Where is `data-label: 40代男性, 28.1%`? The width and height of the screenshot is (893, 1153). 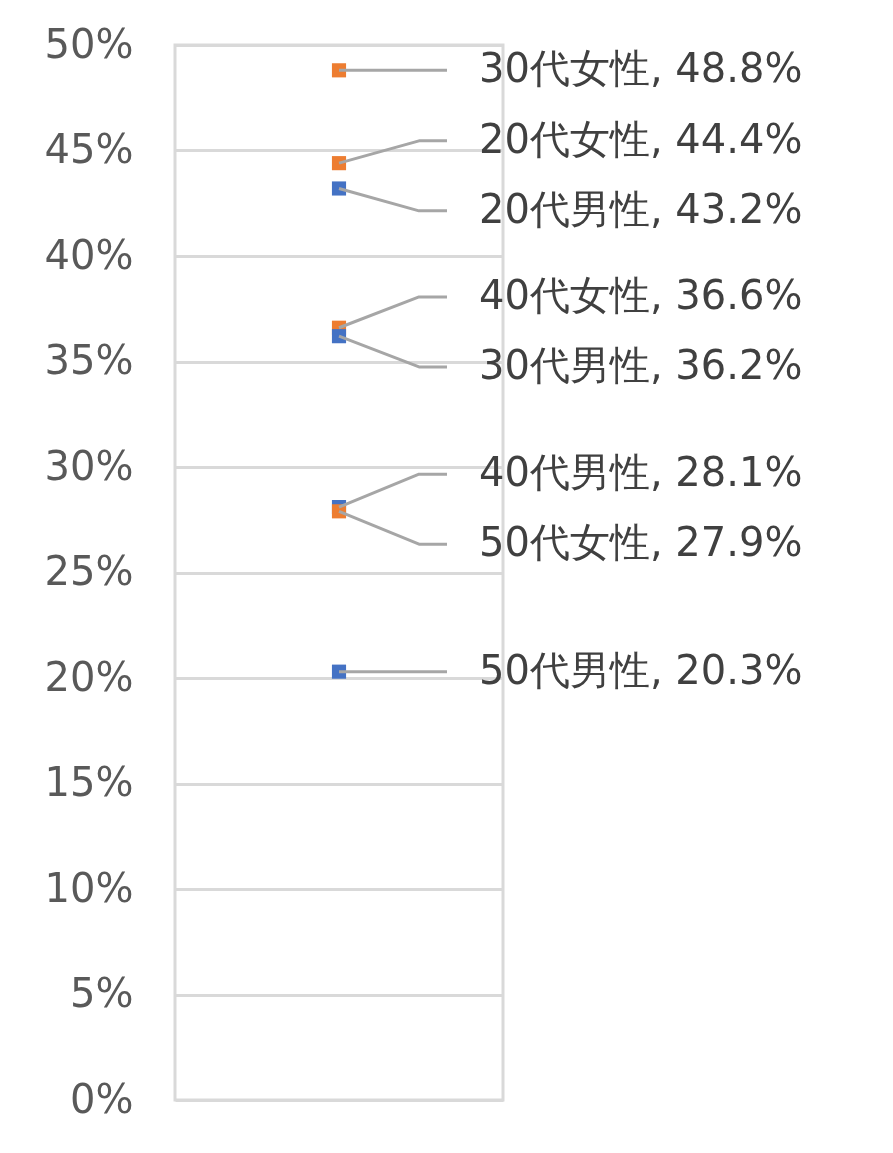
data-label: 40代男性, 28.1% is located at coordinates (641, 472).